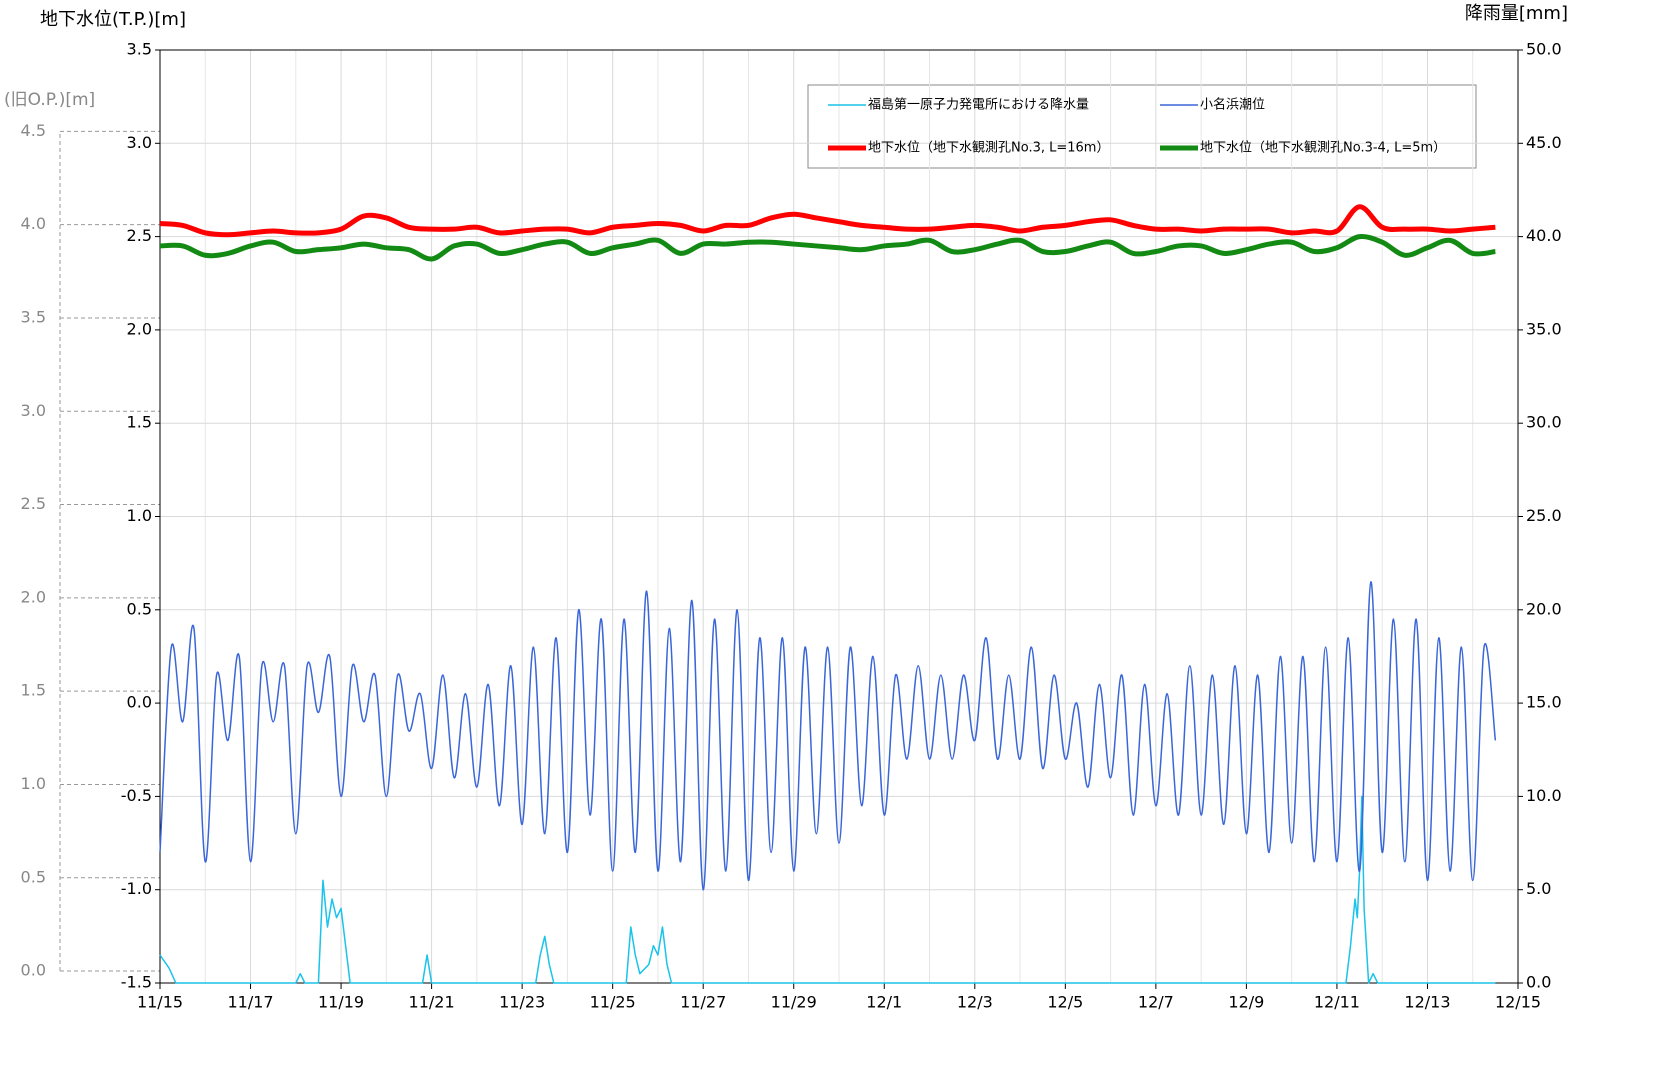  I want to click on x-tick-label: 12/3, so click(975, 1002).